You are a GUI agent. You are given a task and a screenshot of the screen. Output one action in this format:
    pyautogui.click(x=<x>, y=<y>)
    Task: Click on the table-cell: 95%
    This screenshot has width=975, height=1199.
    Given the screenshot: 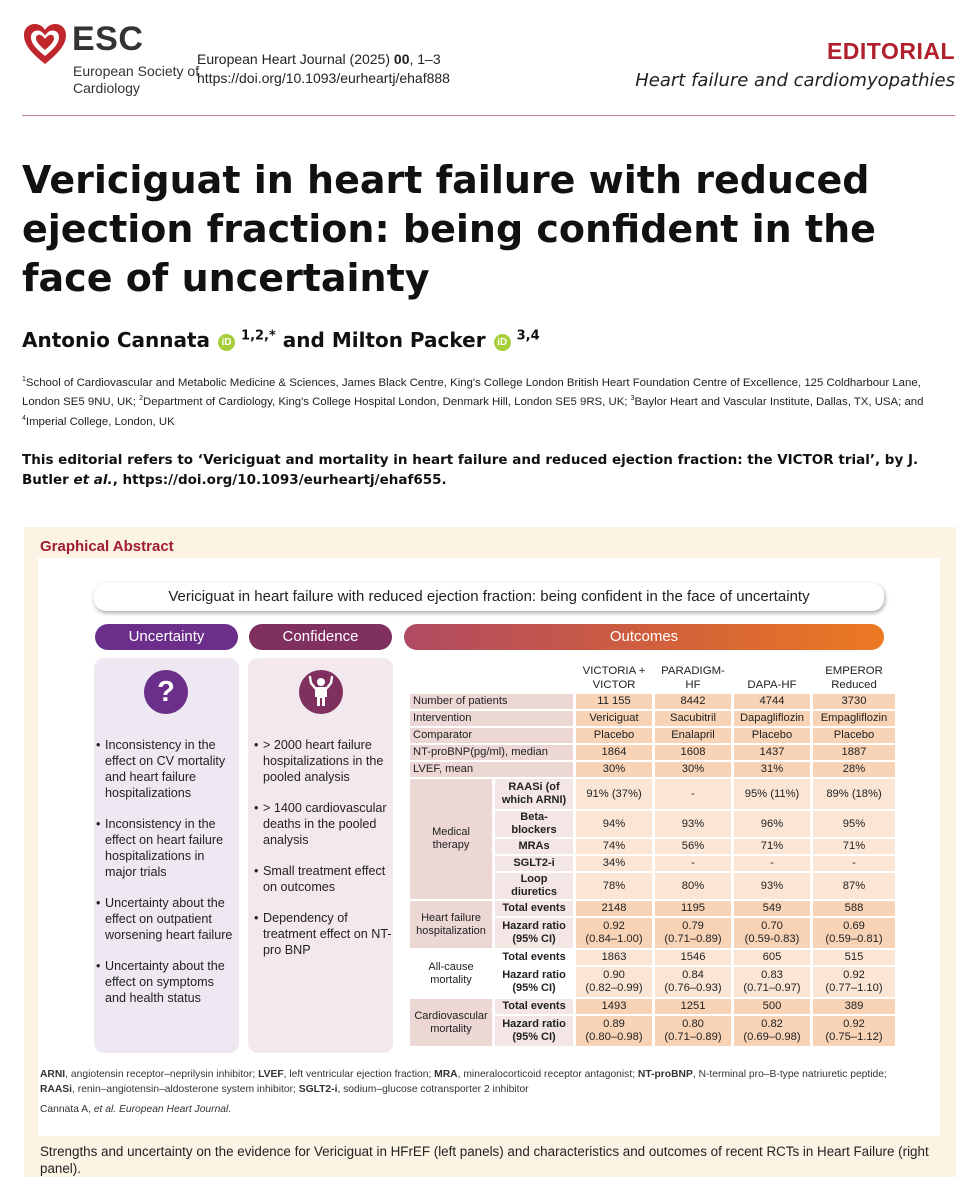 What is the action you would take?
    pyautogui.click(x=854, y=824)
    